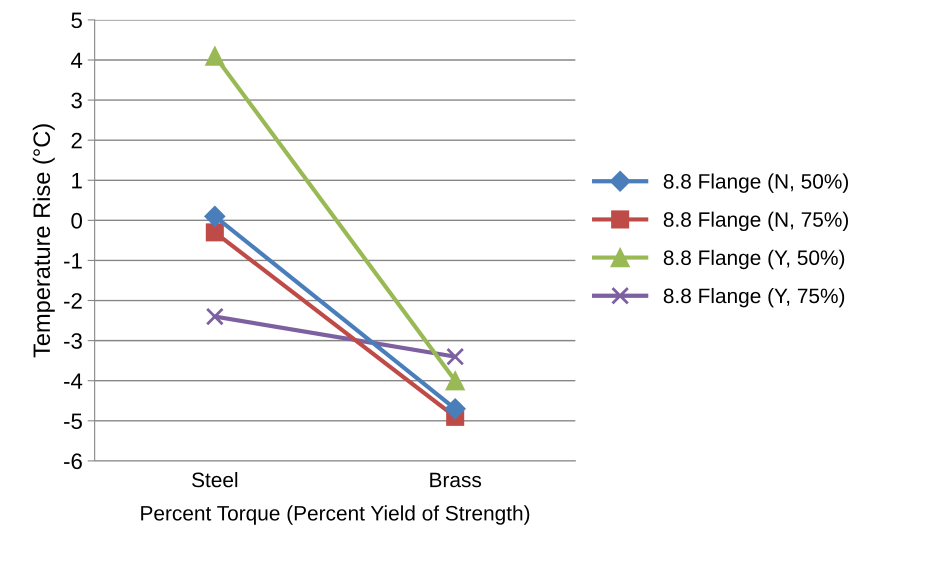 The width and height of the screenshot is (928, 569). What do you see at coordinates (756, 222) in the screenshot?
I see `legend-label: 8.8 Flange (N, 75%)` at bounding box center [756, 222].